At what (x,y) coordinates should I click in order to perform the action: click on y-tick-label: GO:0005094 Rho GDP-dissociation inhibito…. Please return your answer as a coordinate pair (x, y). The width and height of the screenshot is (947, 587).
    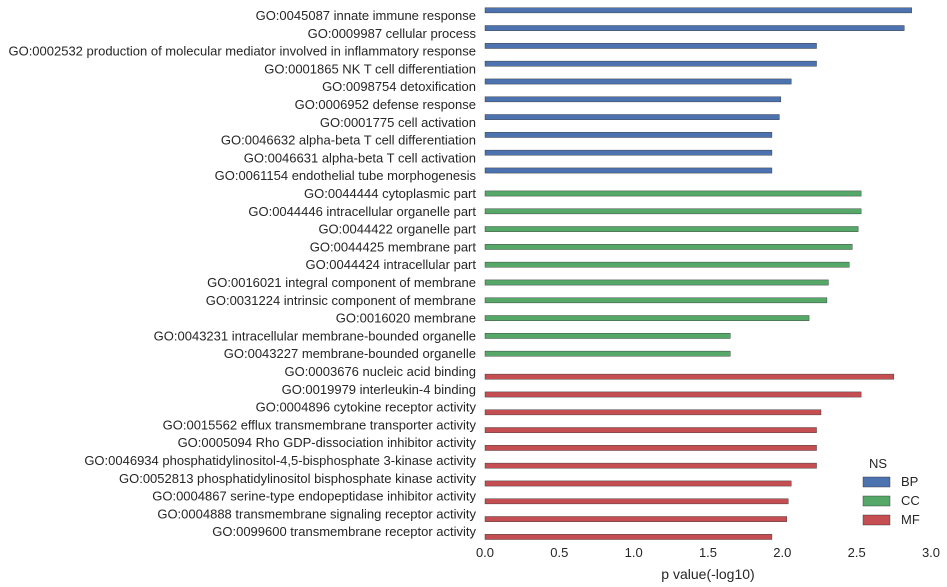
    Looking at the image, I should click on (327, 442).